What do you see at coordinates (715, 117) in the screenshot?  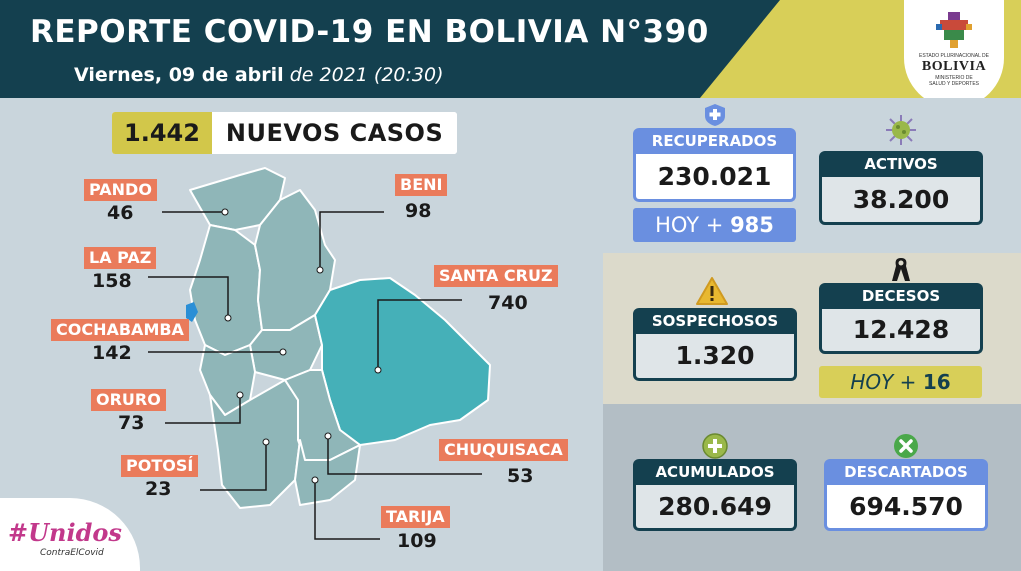 I see `medical-plus-icon` at bounding box center [715, 117].